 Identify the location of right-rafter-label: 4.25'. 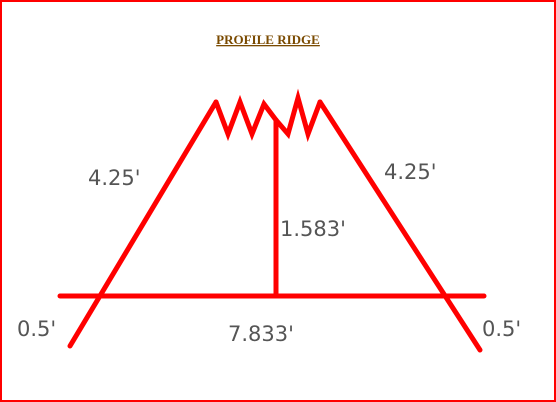
(410, 172).